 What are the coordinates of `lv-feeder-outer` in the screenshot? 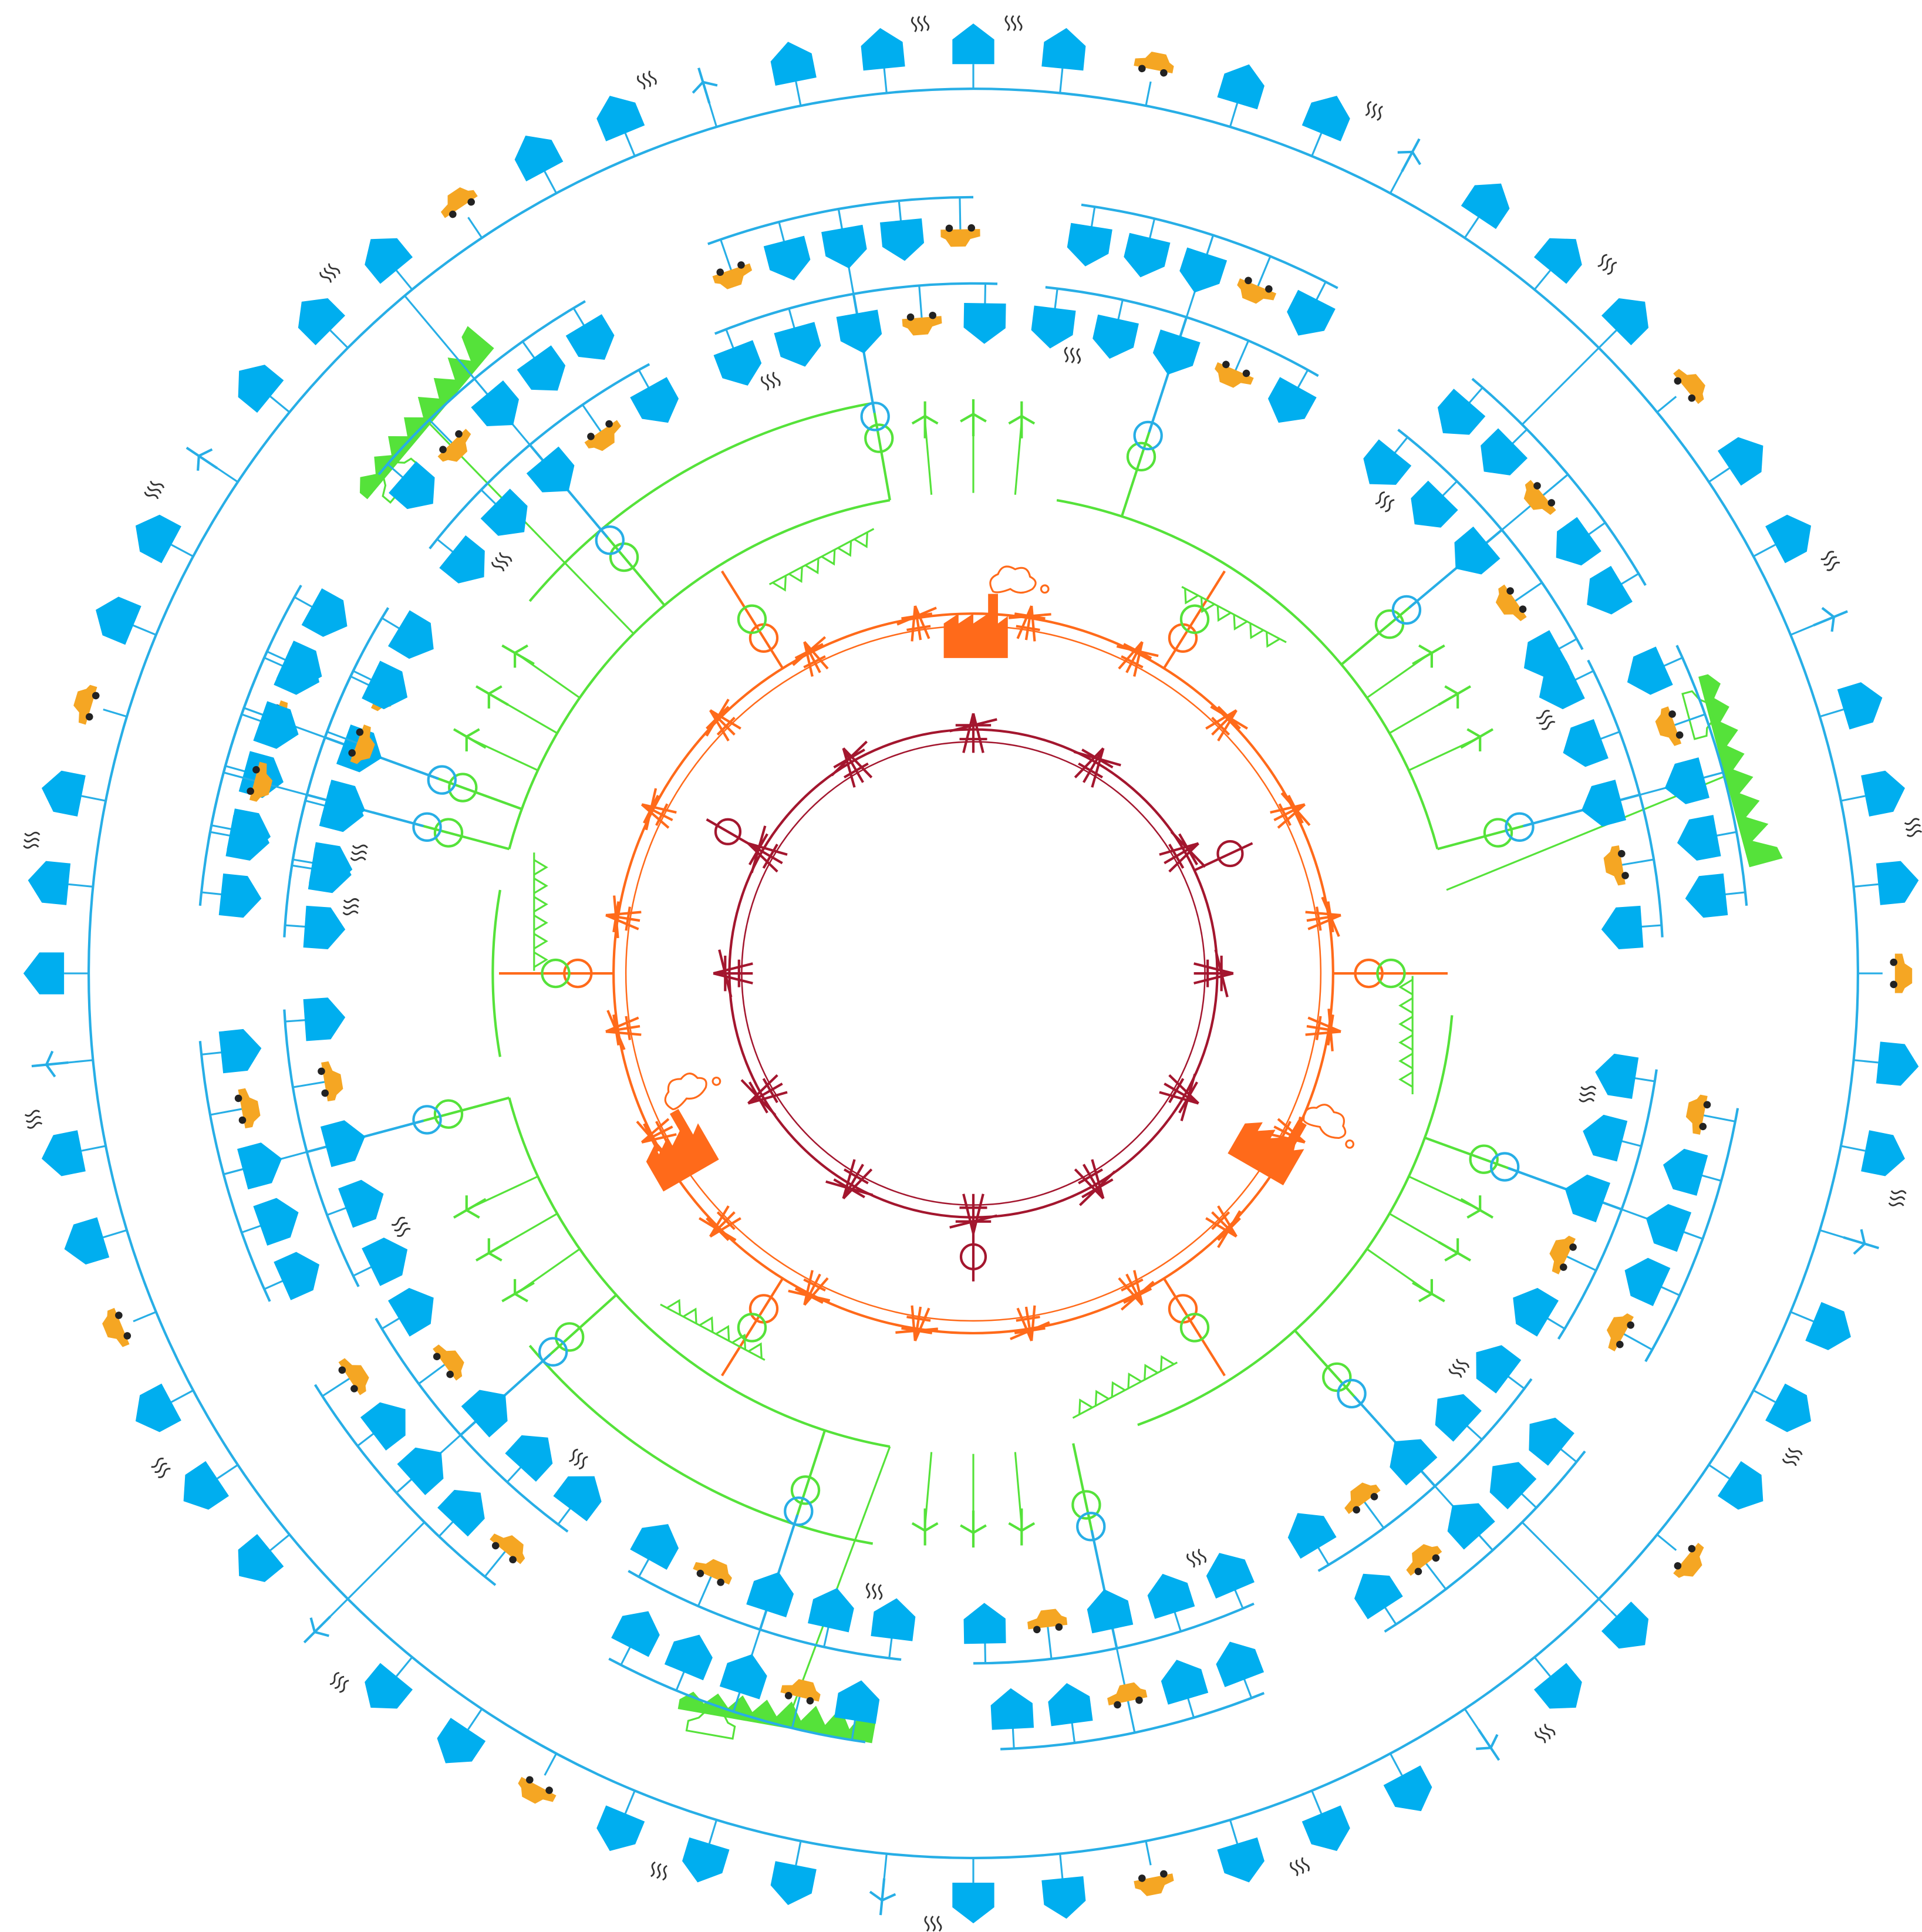 It's located at (234, 1171).